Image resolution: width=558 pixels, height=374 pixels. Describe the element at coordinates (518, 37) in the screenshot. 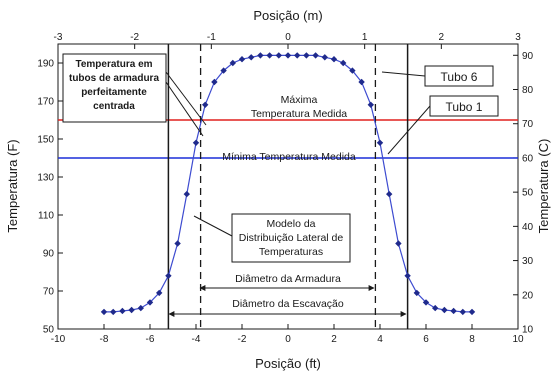

I see `x2-tick-label: 3` at that location.